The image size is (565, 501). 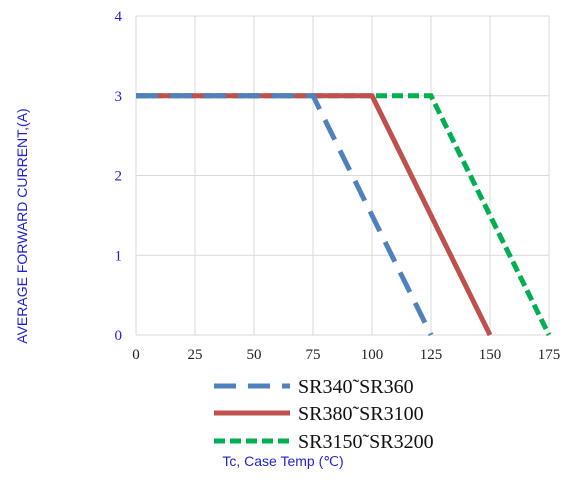 I want to click on y-tick-label: 1, so click(x=119, y=256).